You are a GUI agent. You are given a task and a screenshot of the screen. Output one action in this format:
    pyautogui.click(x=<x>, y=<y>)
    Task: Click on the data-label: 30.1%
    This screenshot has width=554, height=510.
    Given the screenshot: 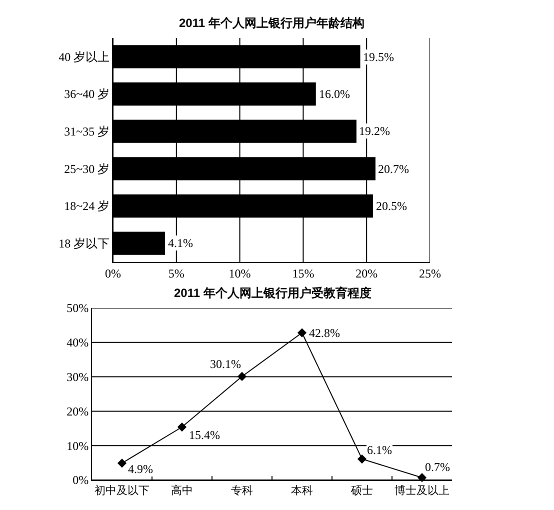 What is the action you would take?
    pyautogui.click(x=225, y=364)
    